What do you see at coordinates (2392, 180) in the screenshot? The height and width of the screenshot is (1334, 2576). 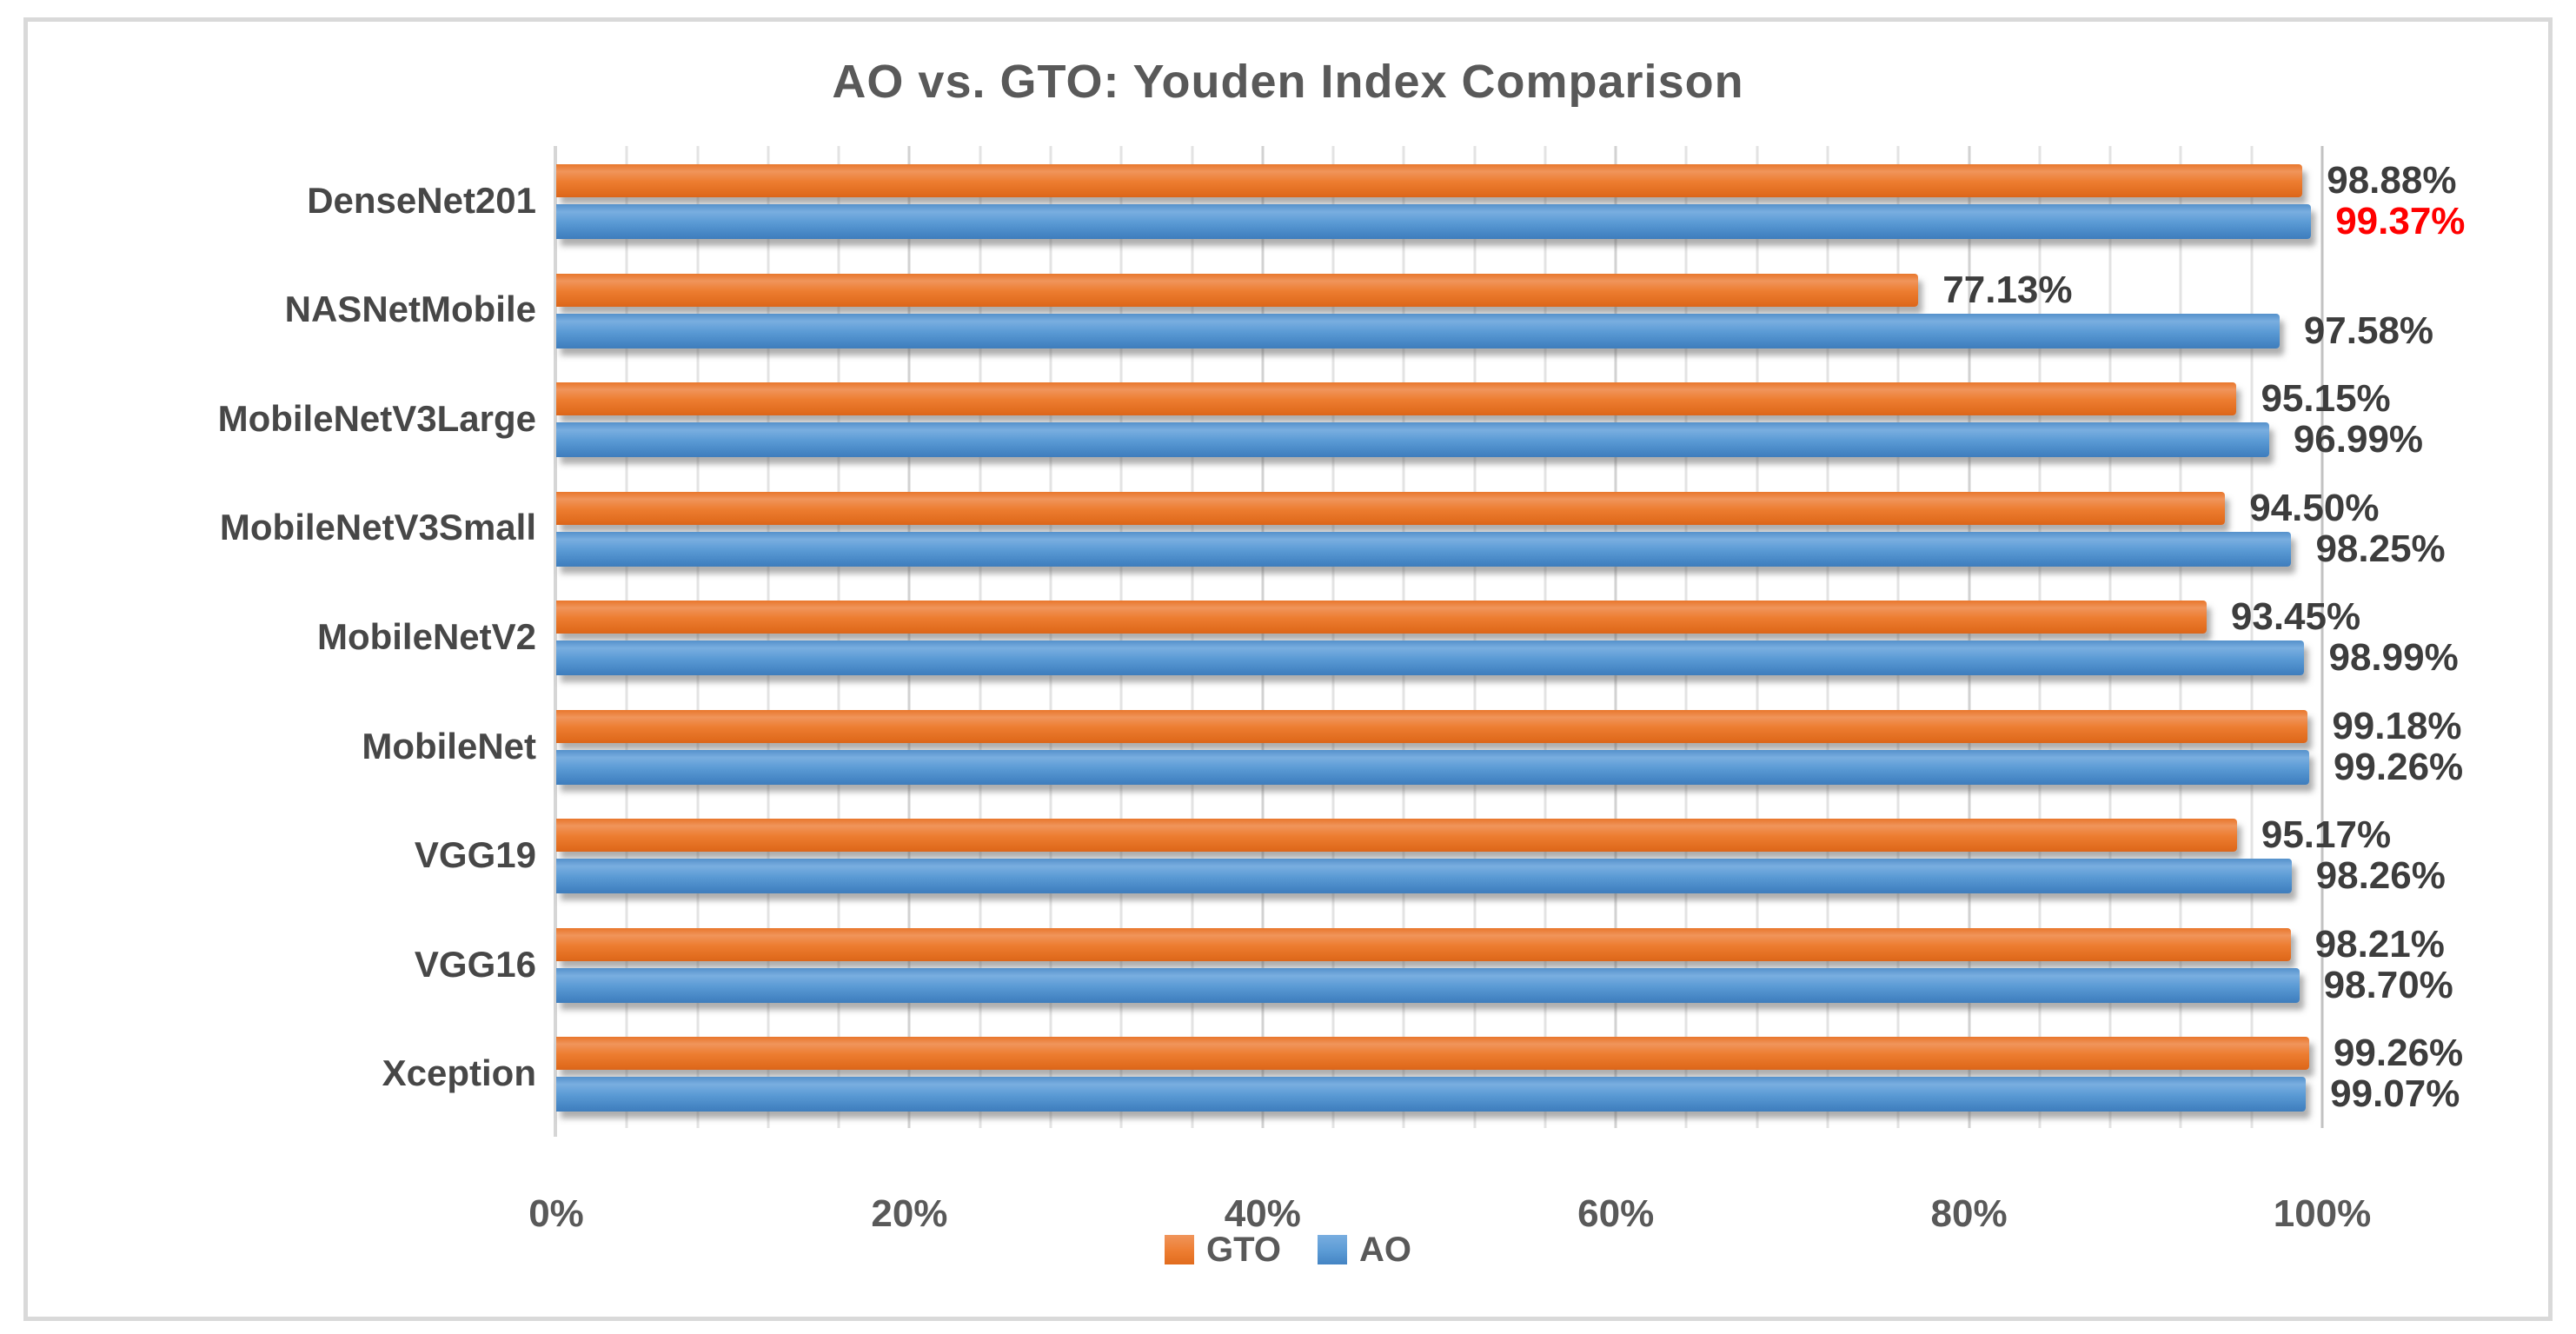 I see `data-label-gto: 98.88%` at bounding box center [2392, 180].